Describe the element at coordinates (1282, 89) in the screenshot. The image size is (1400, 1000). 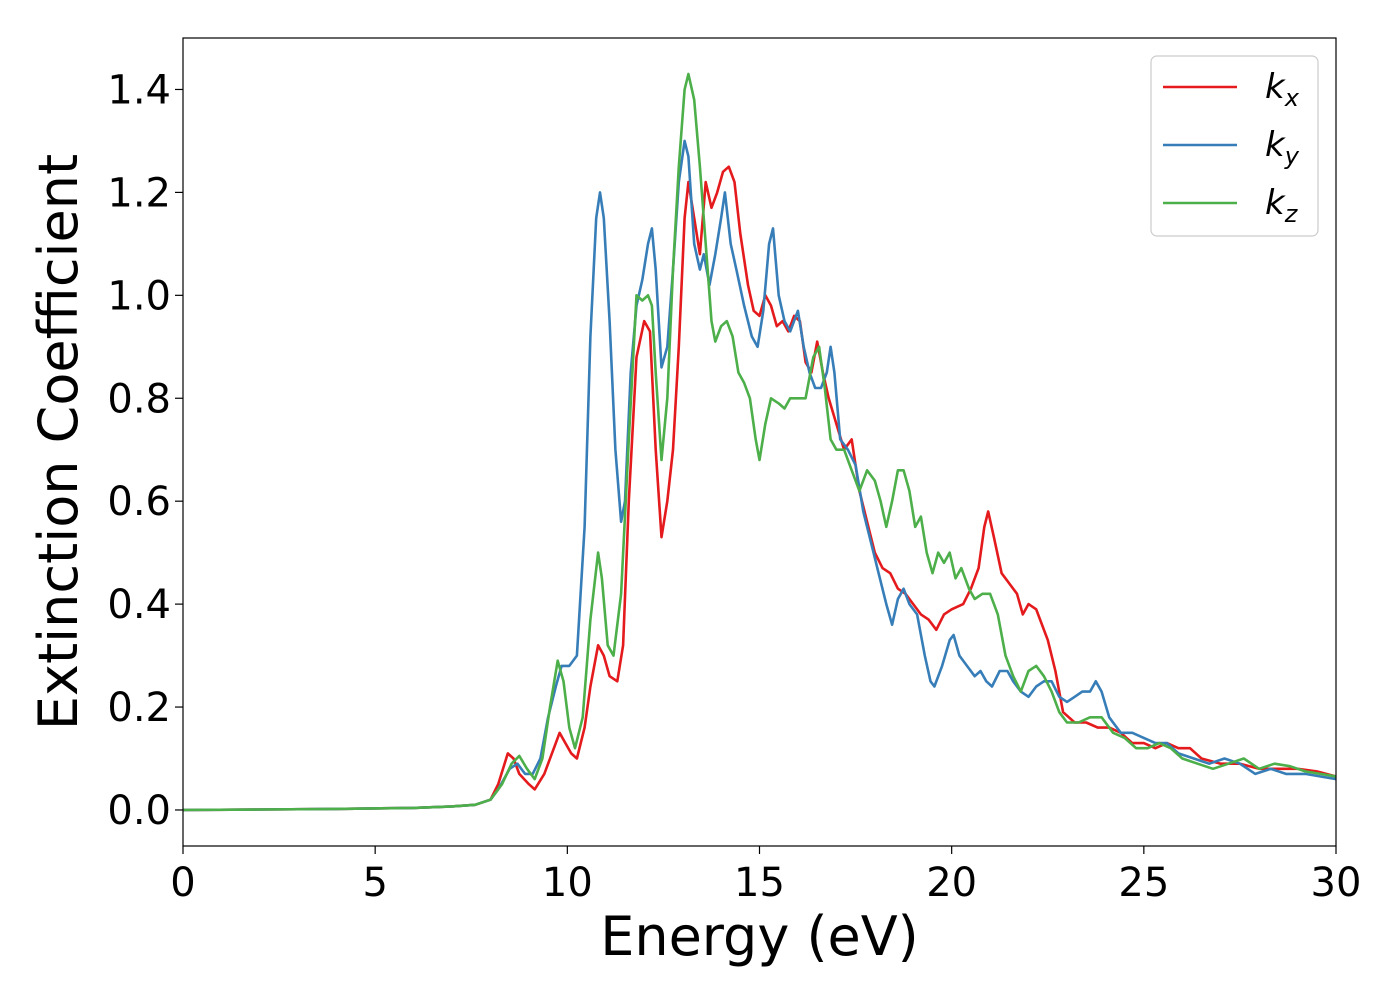
I see `legend-label-kx: kx` at that location.